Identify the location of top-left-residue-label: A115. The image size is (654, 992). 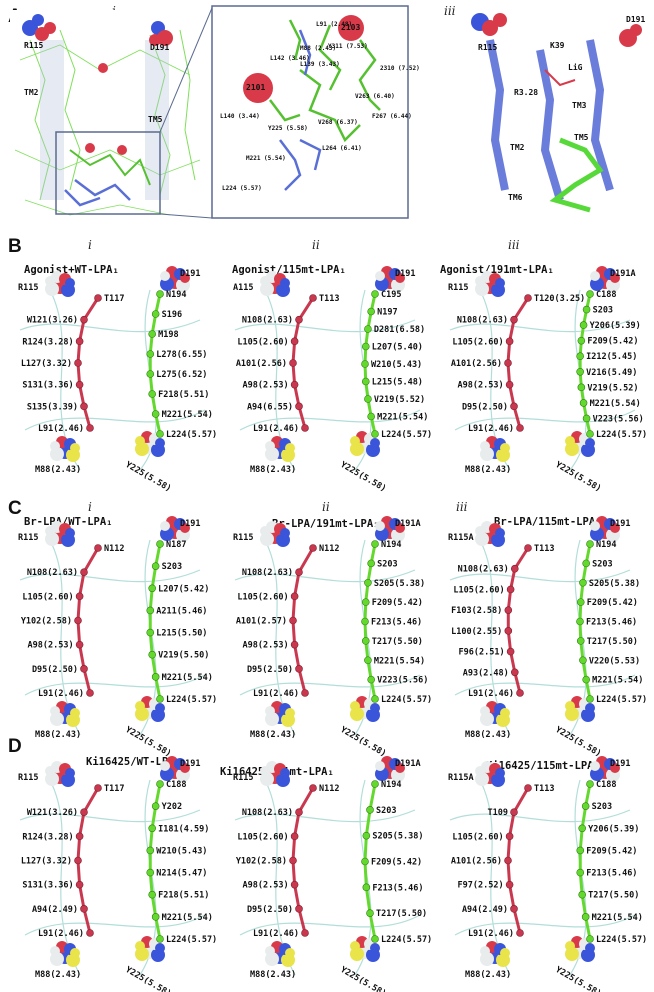
(243, 288).